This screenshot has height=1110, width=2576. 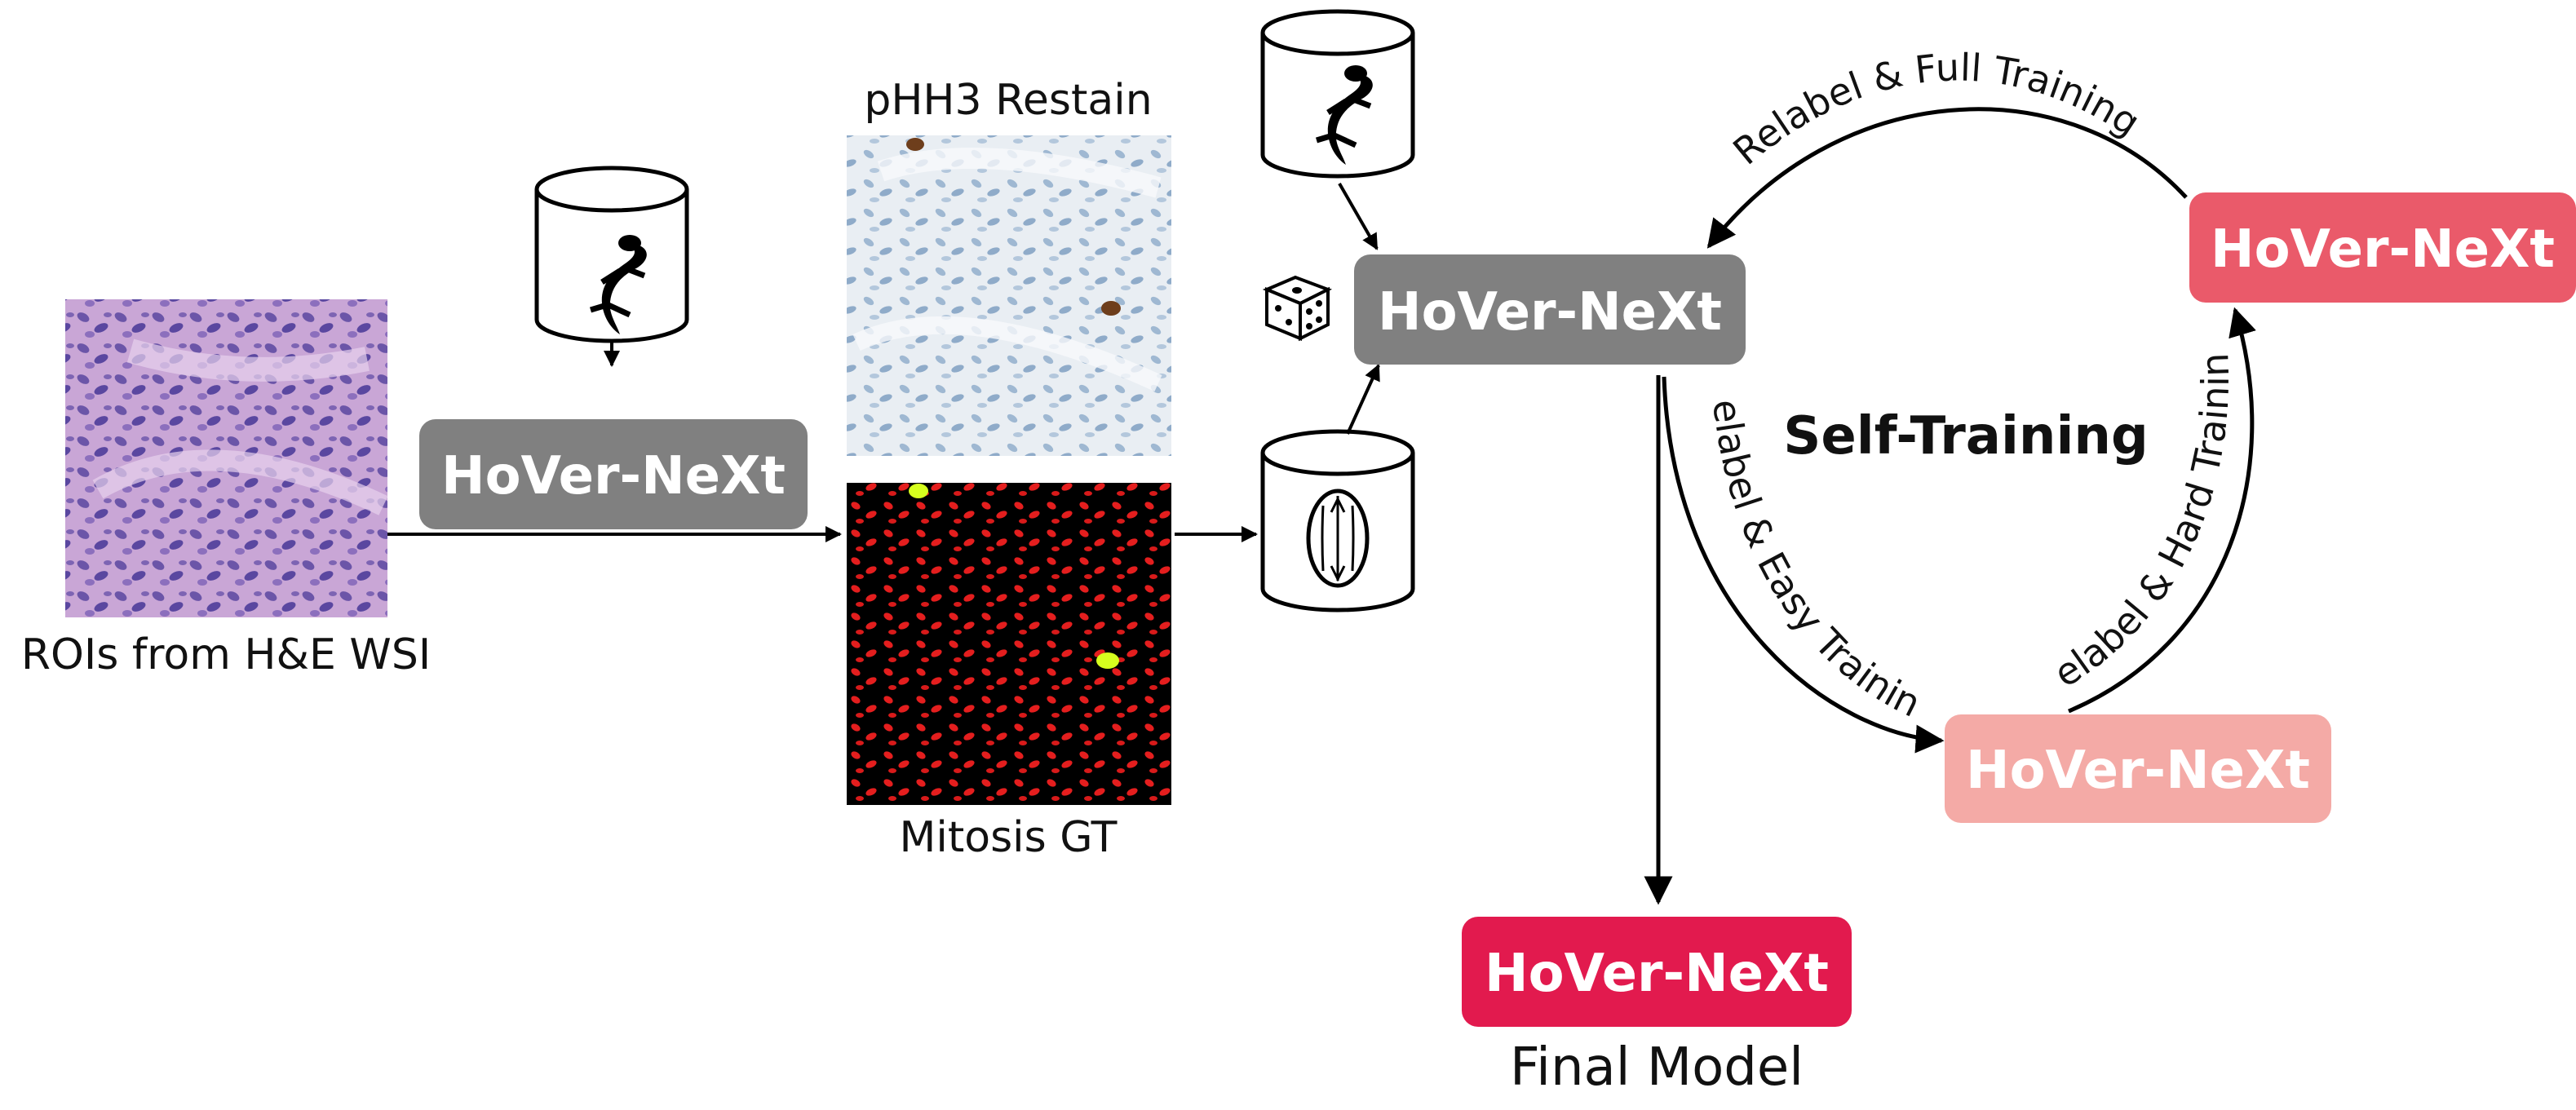 I want to click on final-model-label: Final Model, so click(x=1657, y=1067).